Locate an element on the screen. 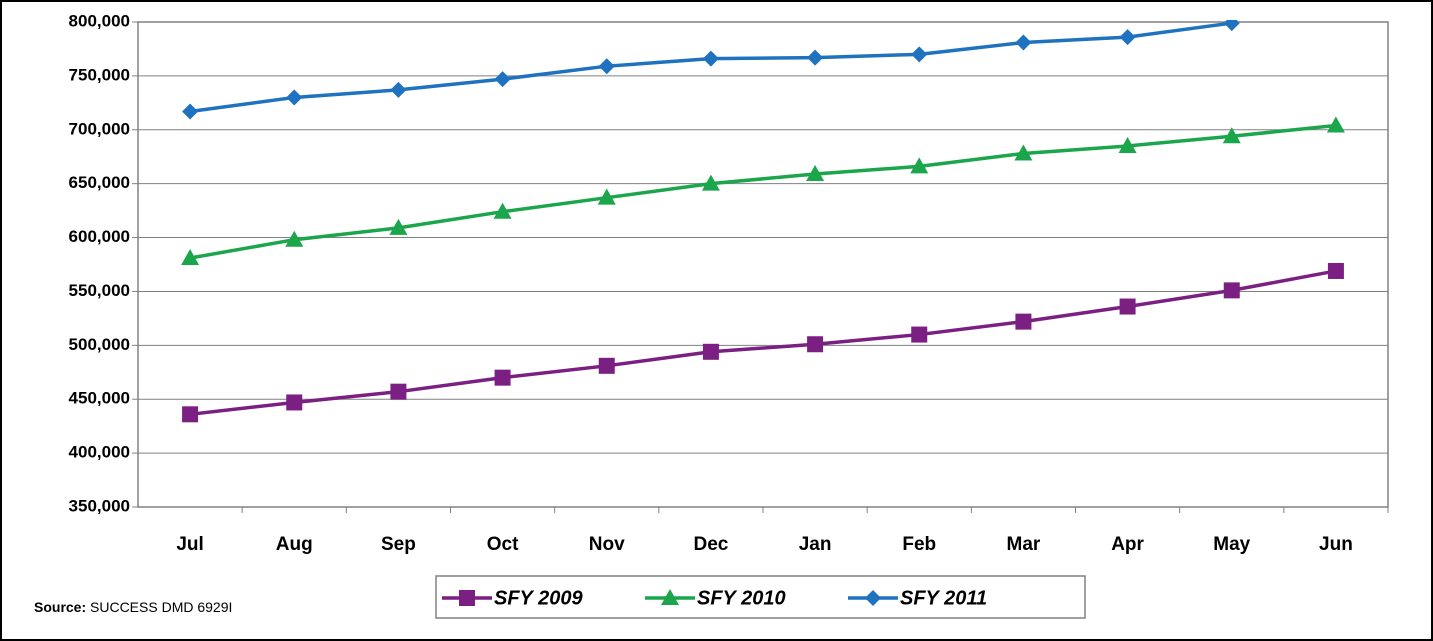 Image resolution: width=1433 pixels, height=641 pixels. x-tick-label: Nov is located at coordinates (607, 544).